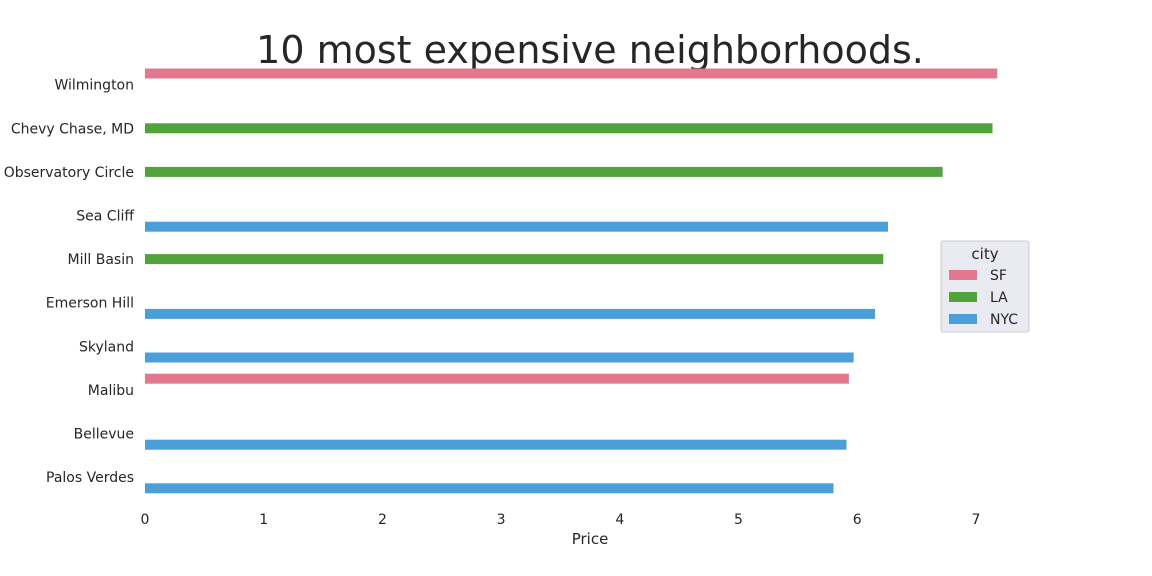  I want to click on legend-label-sf: SF, so click(998, 276).